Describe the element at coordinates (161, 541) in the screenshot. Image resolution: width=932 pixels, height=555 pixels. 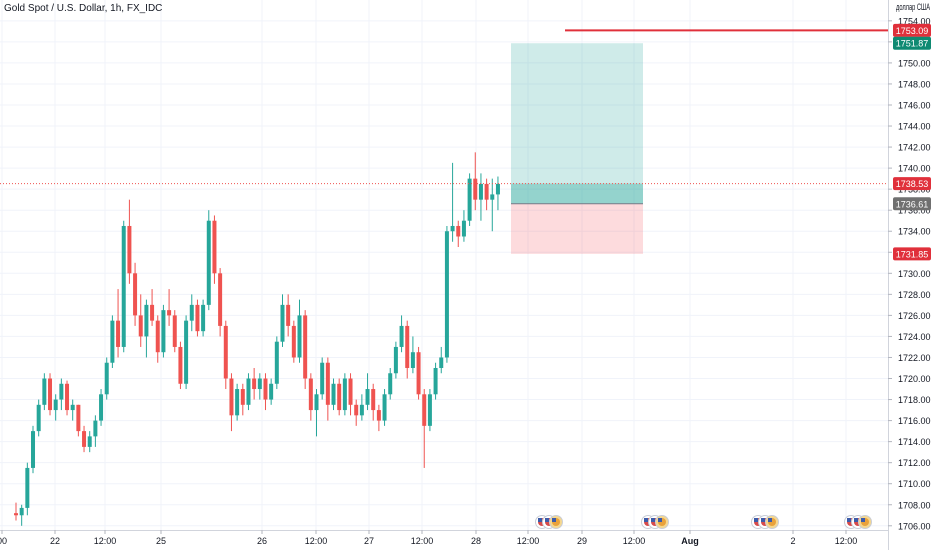
I see `x-tick-label: 25` at that location.